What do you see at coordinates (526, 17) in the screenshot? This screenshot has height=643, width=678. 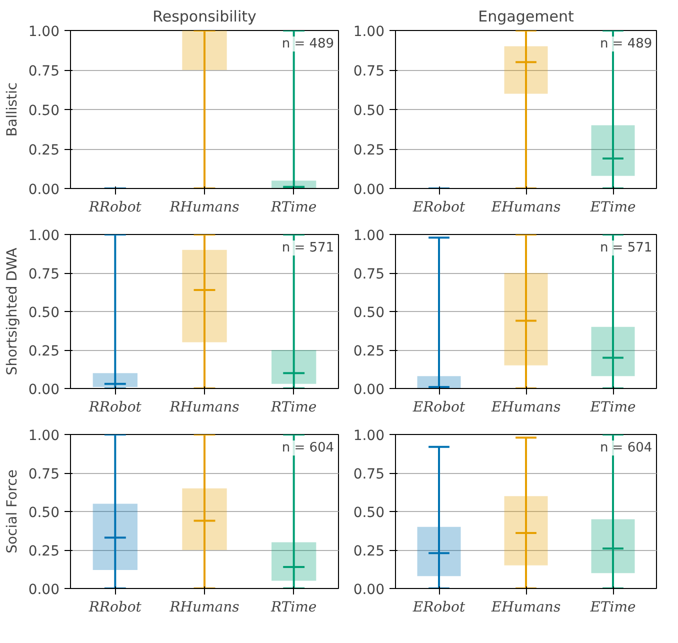 I see `chart-title: Engagement` at bounding box center [526, 17].